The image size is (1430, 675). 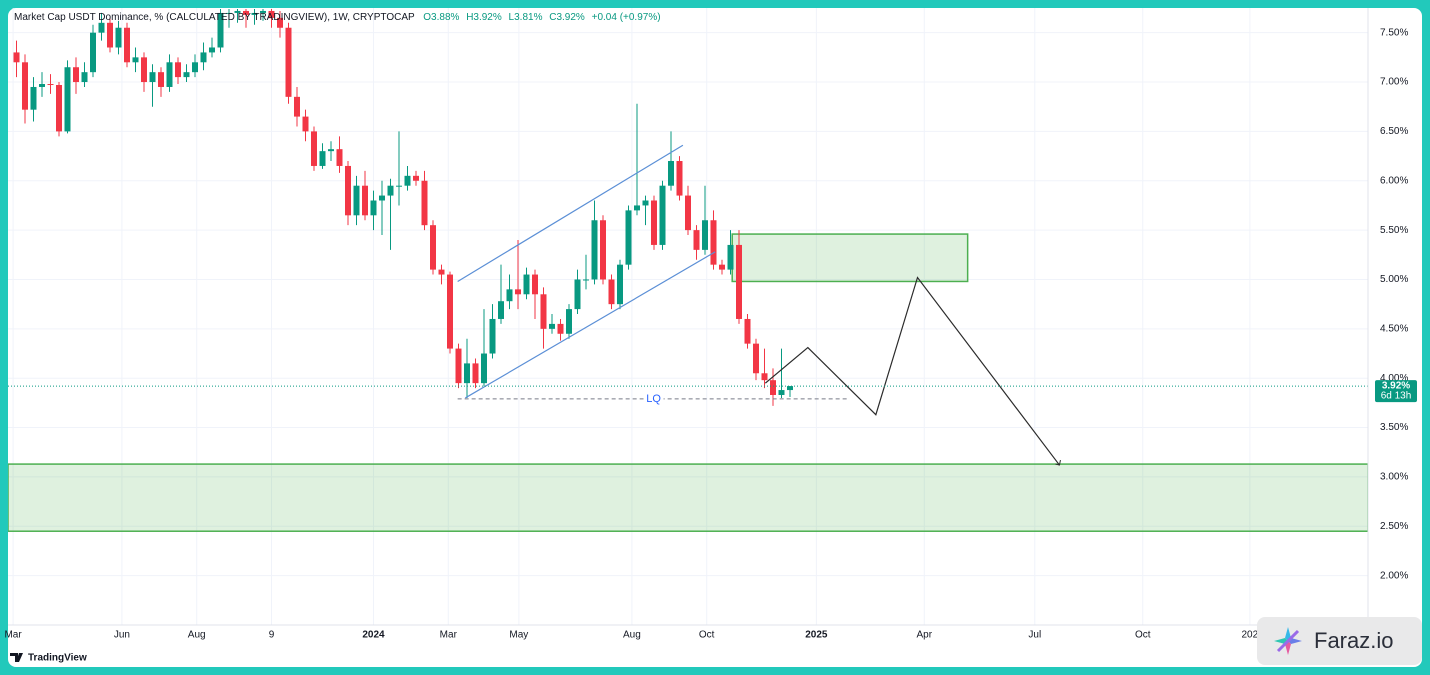 I want to click on x-tick-label: Mar, so click(x=13, y=635).